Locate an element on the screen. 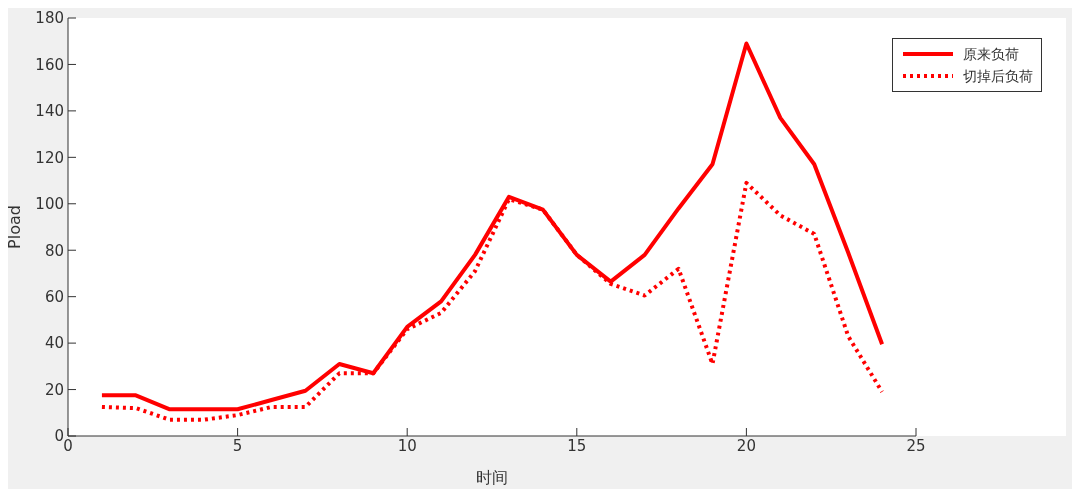 Image resolution: width=1080 pixels, height=497 pixels. y-tick-label: 40 is located at coordinates (54, 343).